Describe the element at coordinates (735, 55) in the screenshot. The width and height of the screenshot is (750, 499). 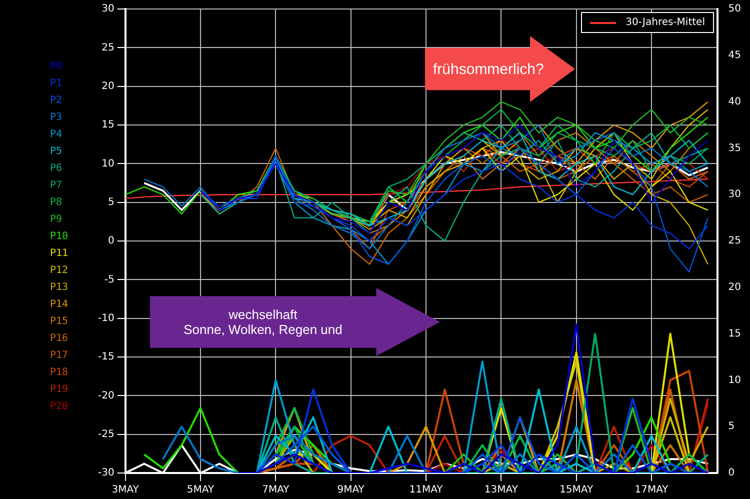
I see `y2-tick-label: 45` at that location.